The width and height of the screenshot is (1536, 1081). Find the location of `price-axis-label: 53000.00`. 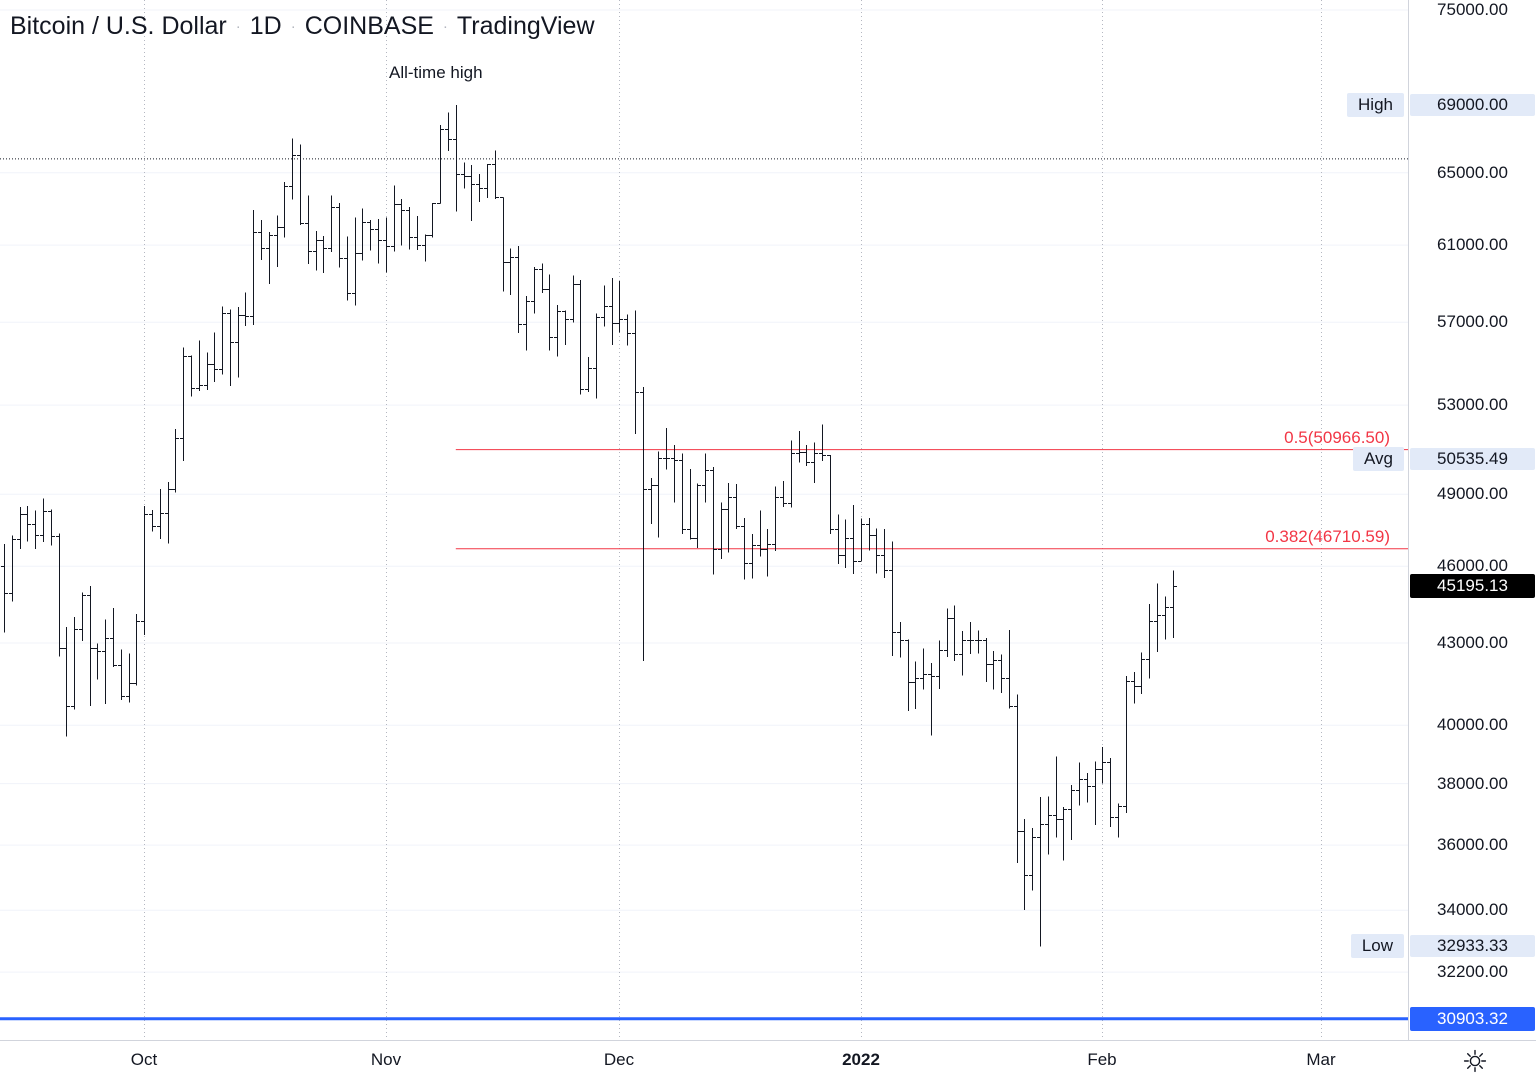

price-axis-label: 53000.00 is located at coordinates (1472, 404).